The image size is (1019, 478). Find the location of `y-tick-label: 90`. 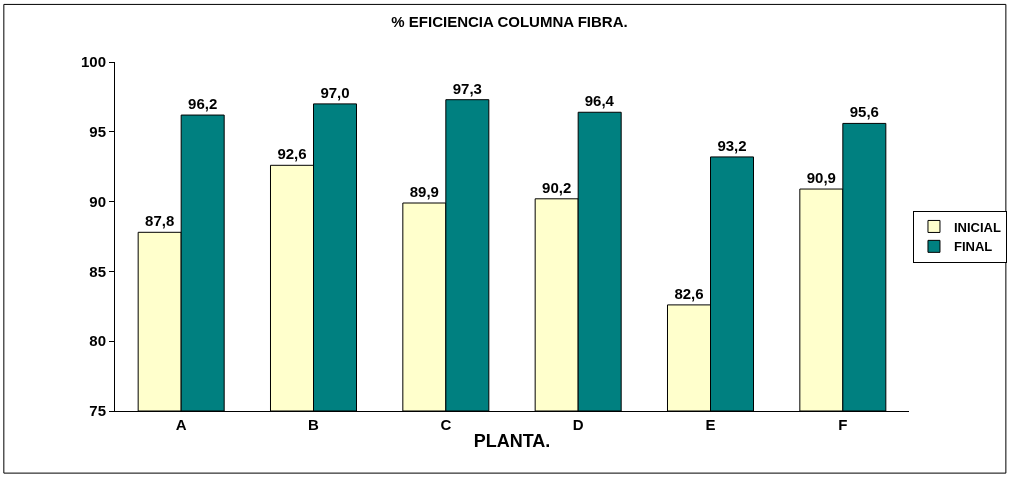

y-tick-label: 90 is located at coordinates (97, 201).